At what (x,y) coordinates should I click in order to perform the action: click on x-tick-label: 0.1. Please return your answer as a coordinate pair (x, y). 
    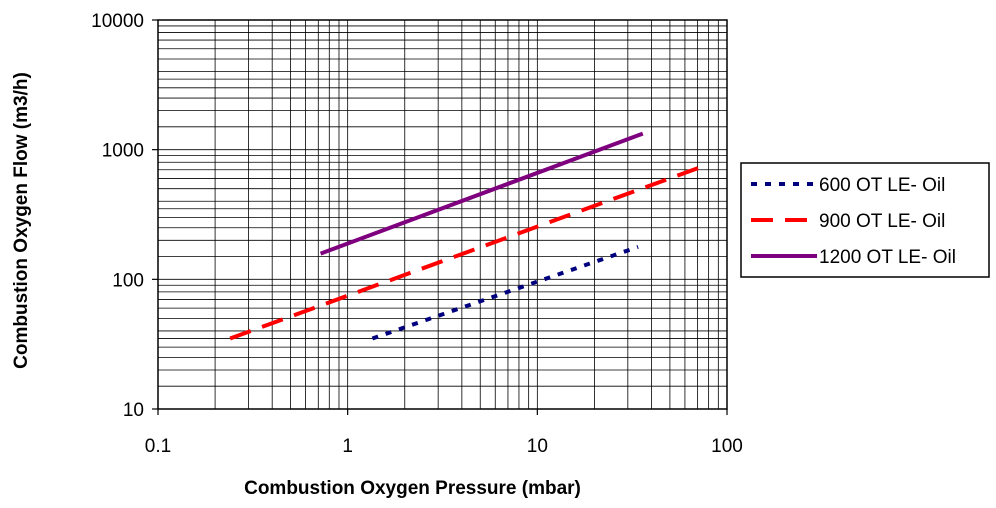
    Looking at the image, I should click on (158, 446).